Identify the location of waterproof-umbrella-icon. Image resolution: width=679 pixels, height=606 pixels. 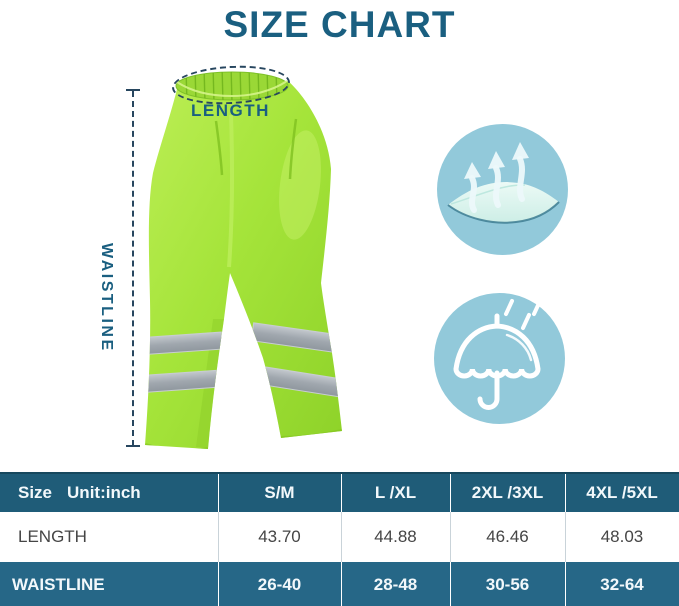
(497, 354).